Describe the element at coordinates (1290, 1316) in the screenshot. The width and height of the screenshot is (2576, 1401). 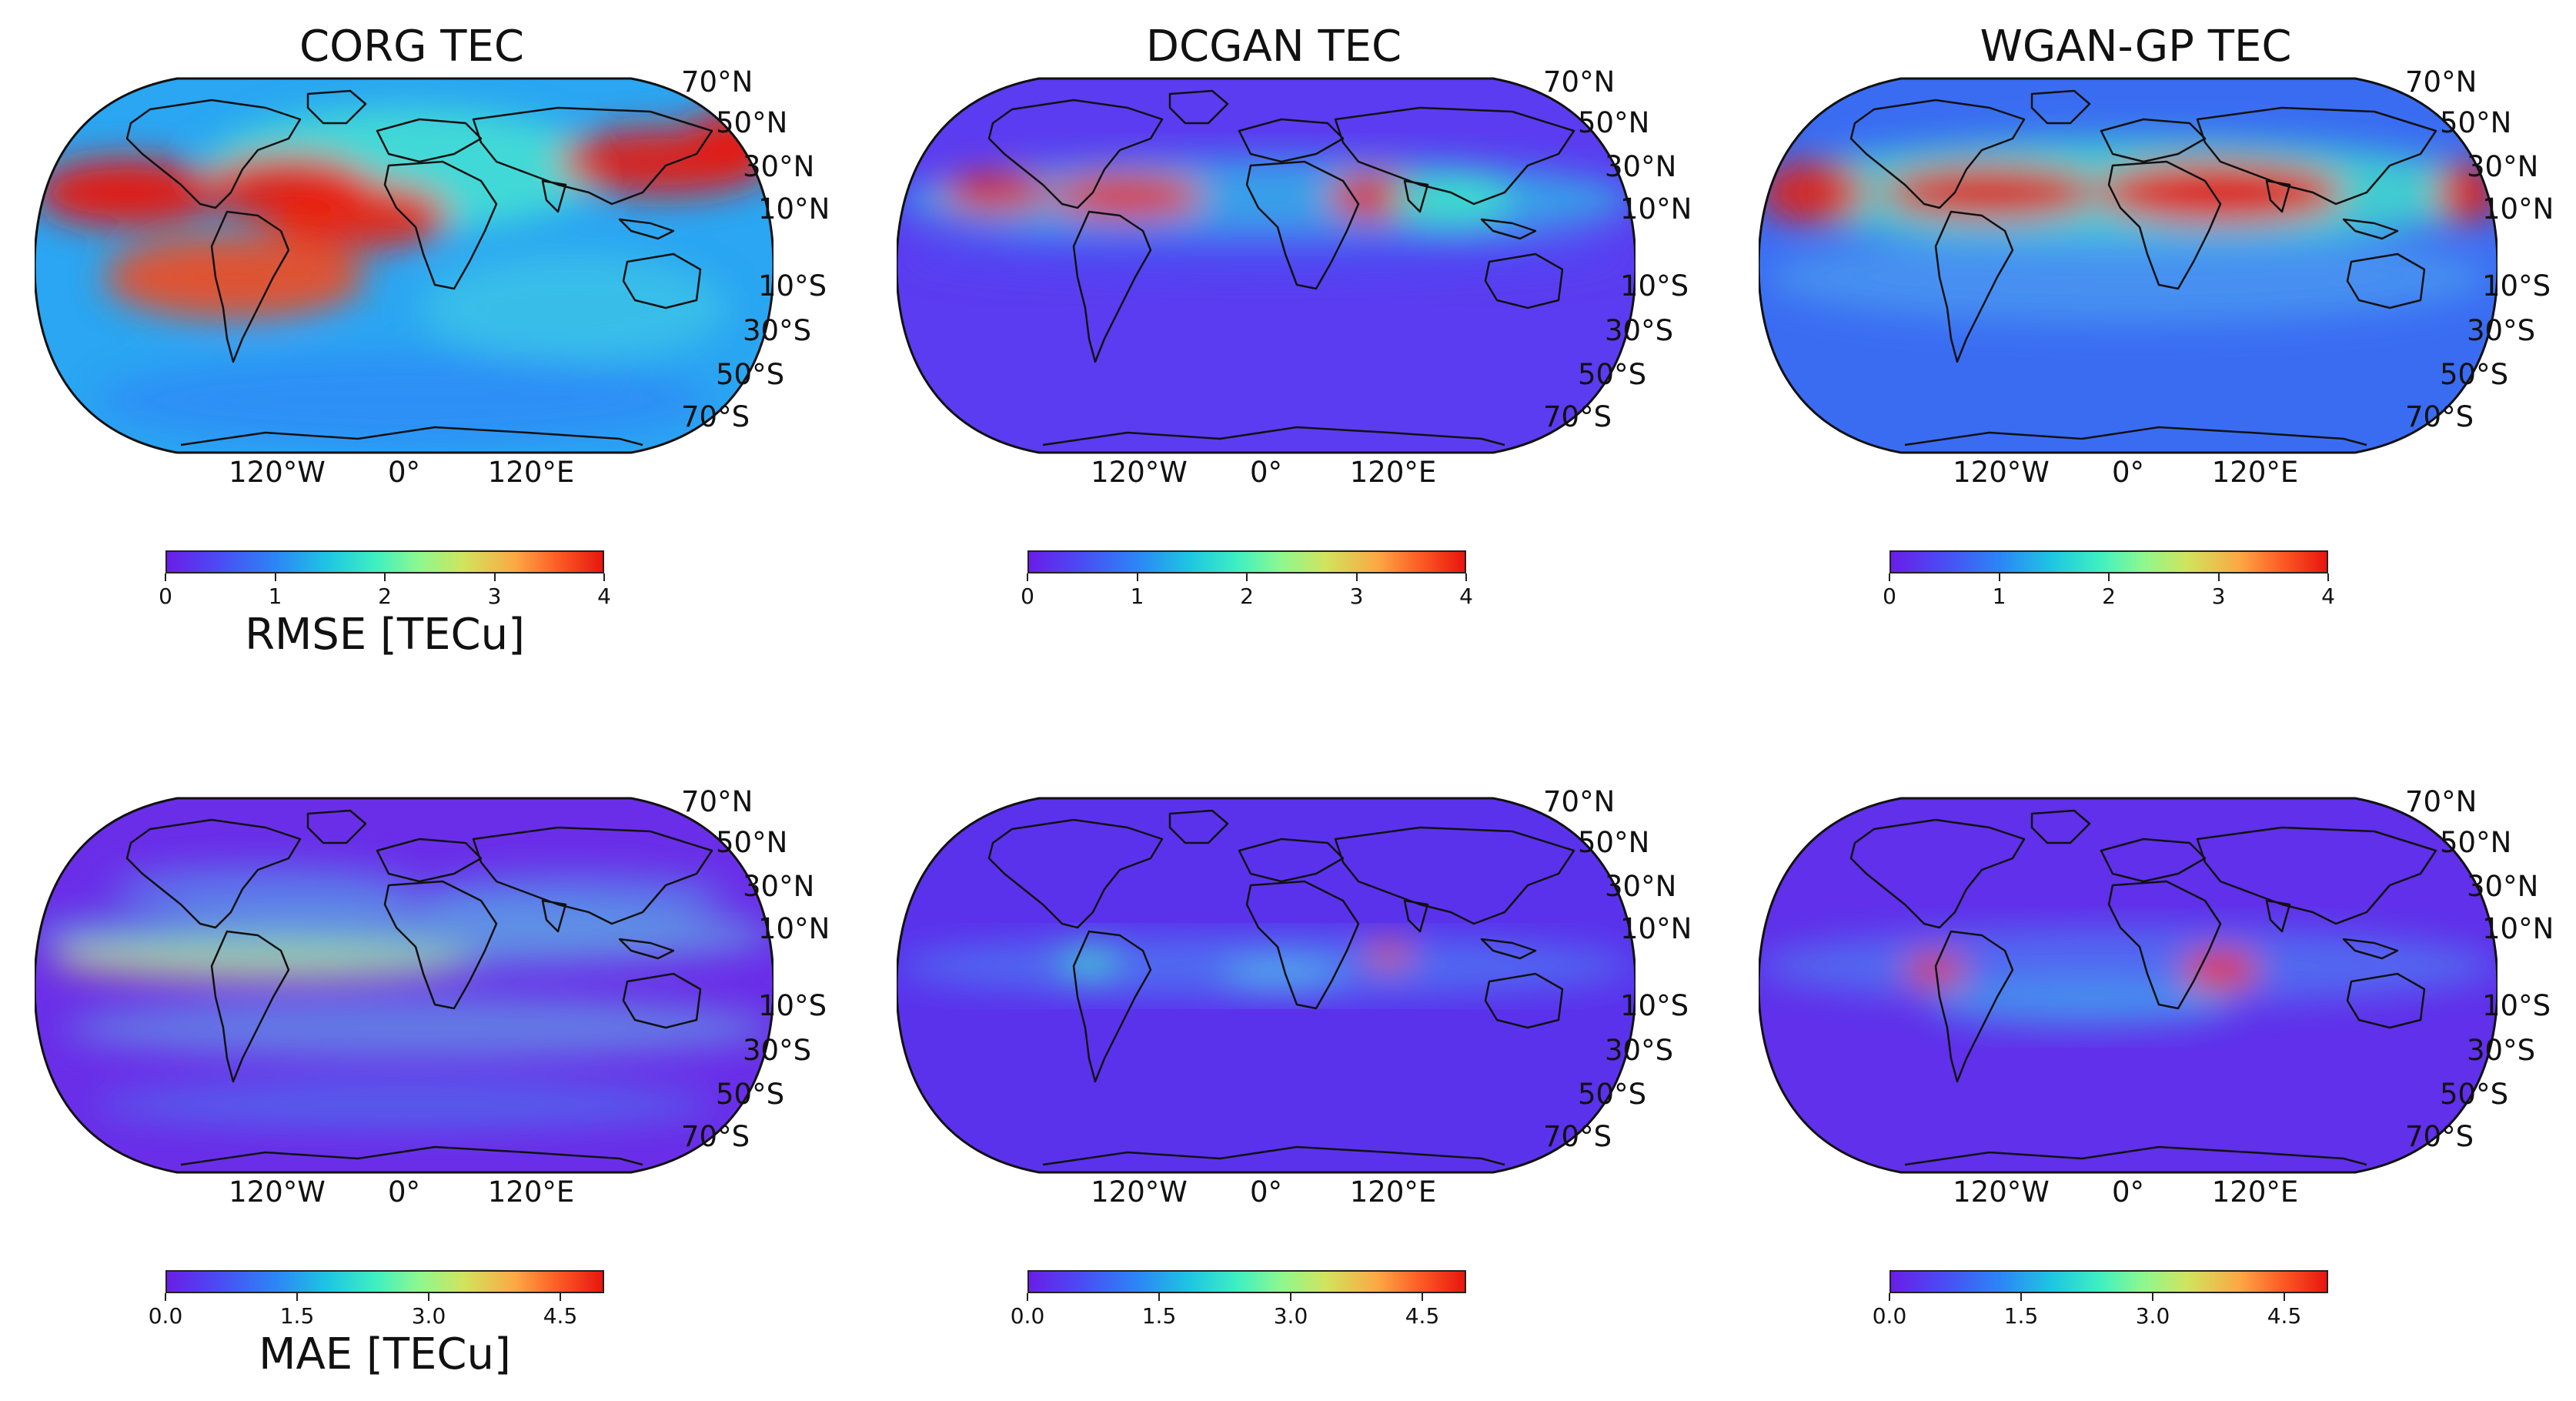
I see `colorbar-tick-label: 3.0` at that location.